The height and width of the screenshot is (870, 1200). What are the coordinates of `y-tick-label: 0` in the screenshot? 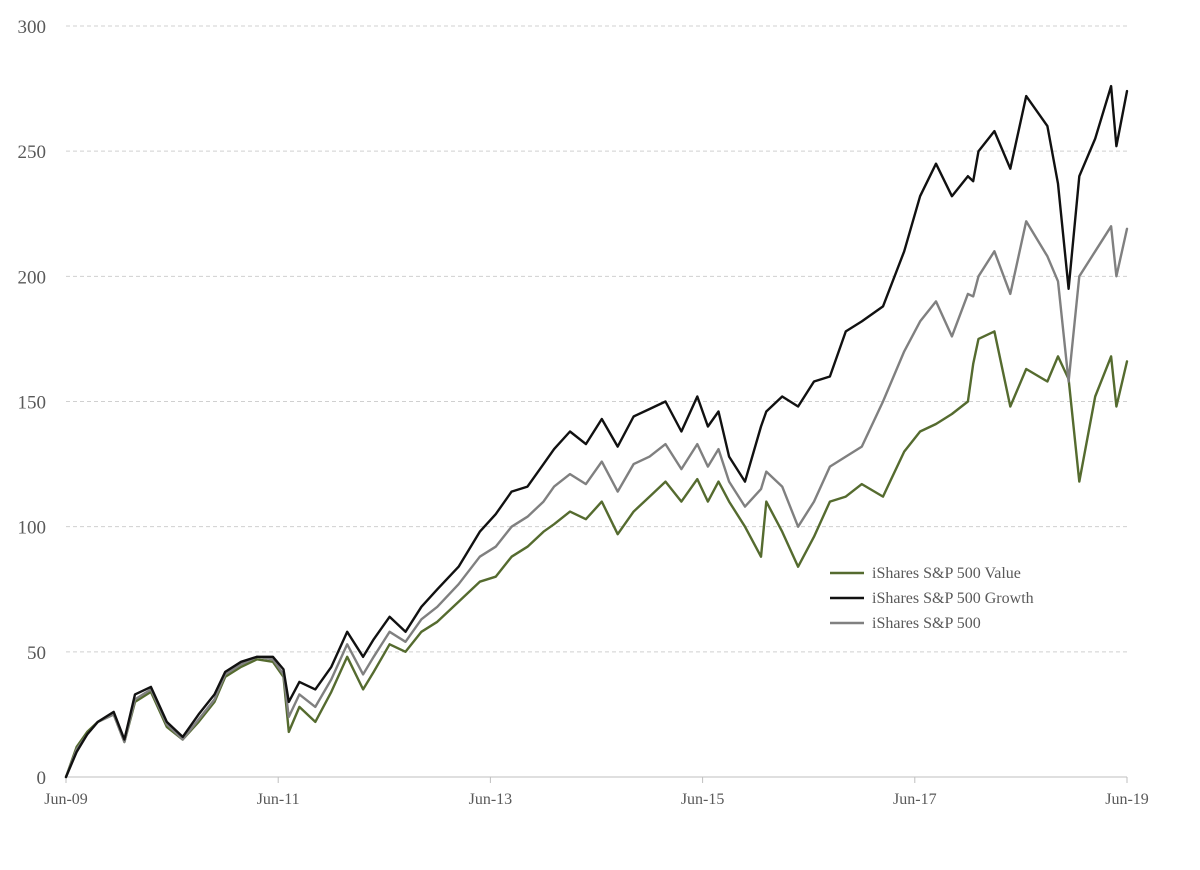 It's located at (42, 778).